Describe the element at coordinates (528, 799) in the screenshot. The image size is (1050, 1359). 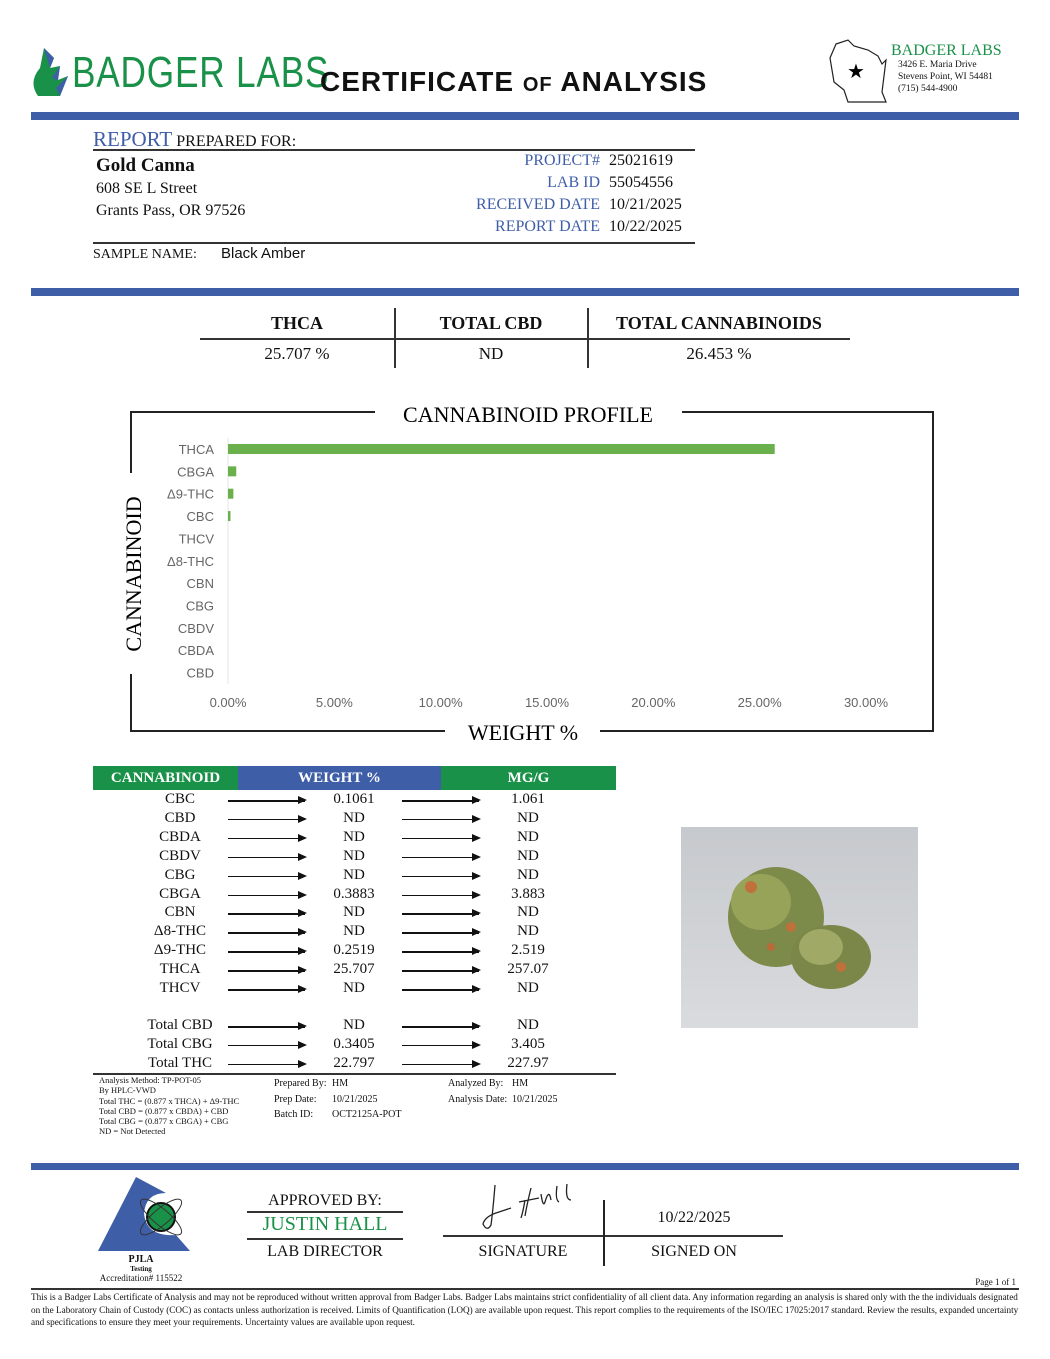
I see `mg-per-g: 1.061` at that location.